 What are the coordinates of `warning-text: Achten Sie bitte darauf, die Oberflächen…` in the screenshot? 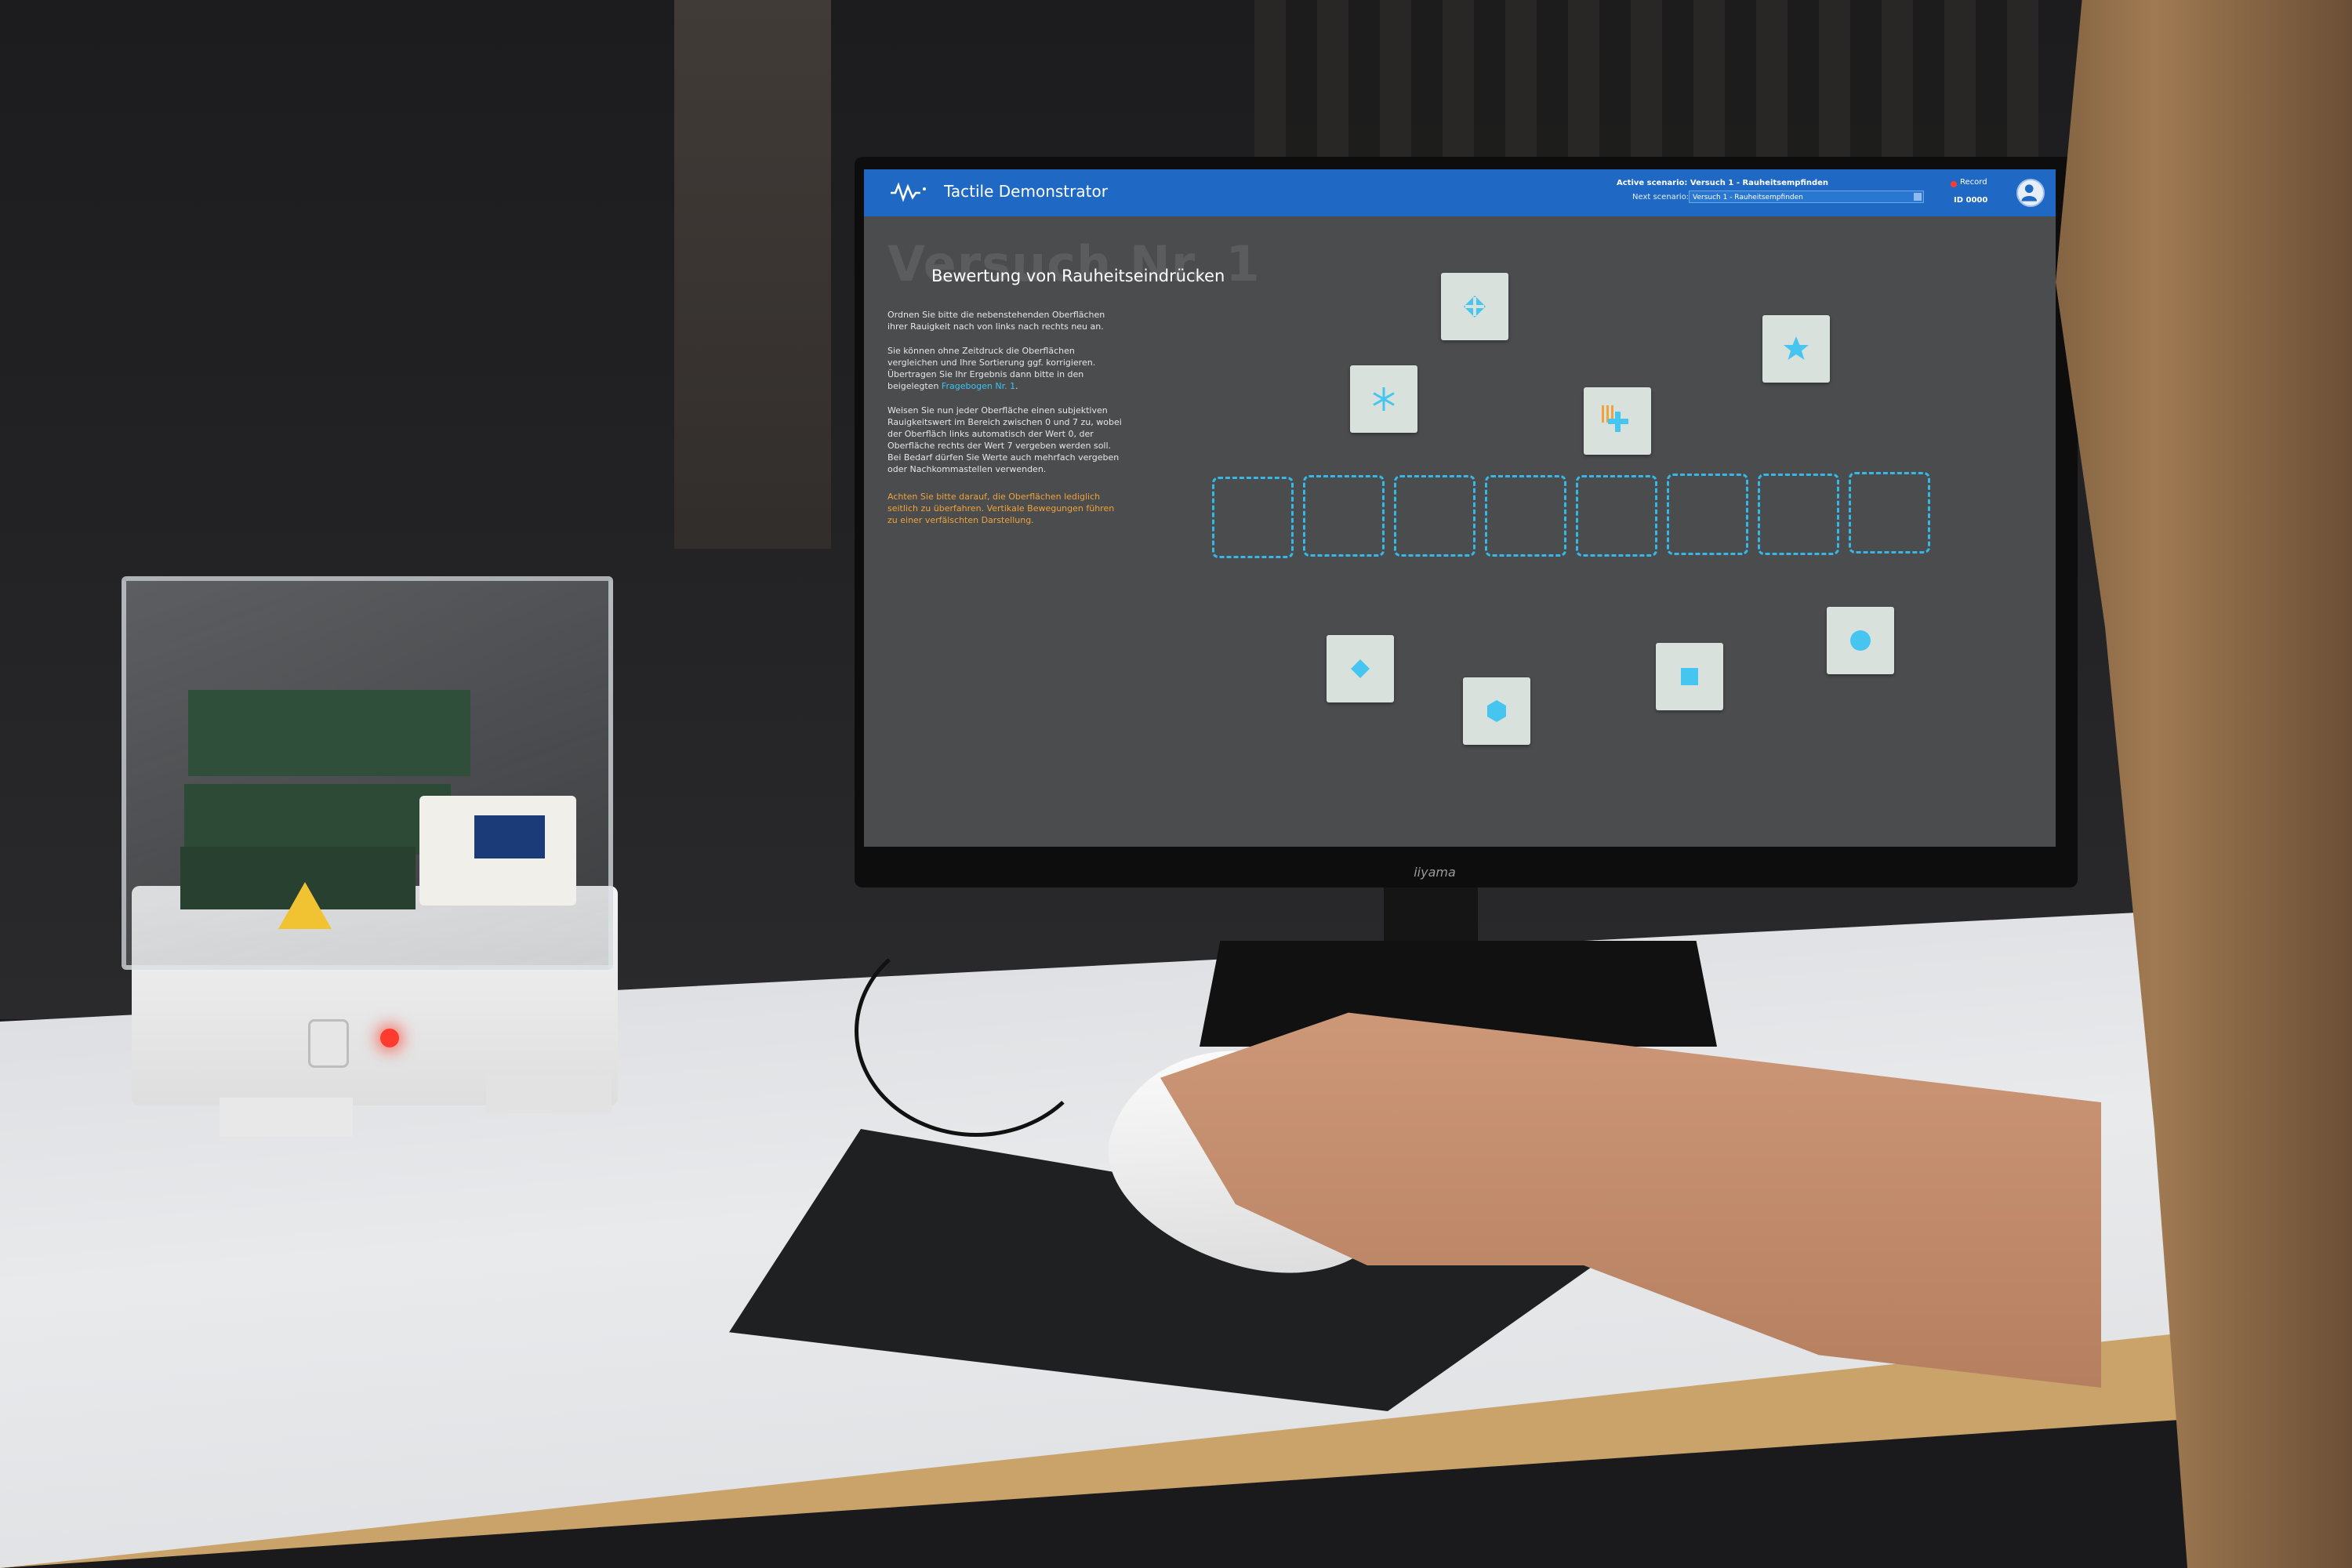 It's located at (1001, 509).